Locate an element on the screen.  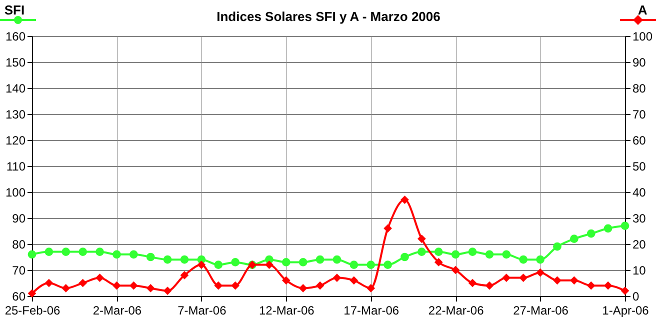
y-tick-label: 70 is located at coordinates (19, 271).